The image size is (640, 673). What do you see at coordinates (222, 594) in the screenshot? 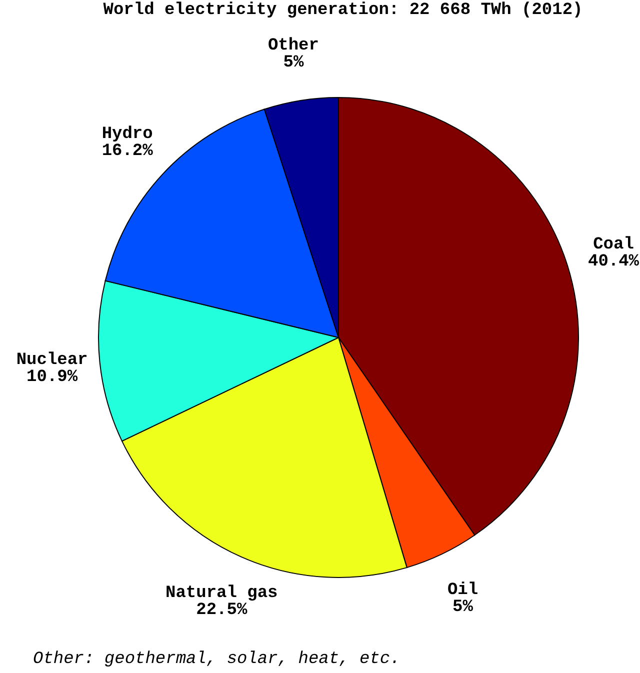
I see `slice-label: Natural gas` at bounding box center [222, 594].